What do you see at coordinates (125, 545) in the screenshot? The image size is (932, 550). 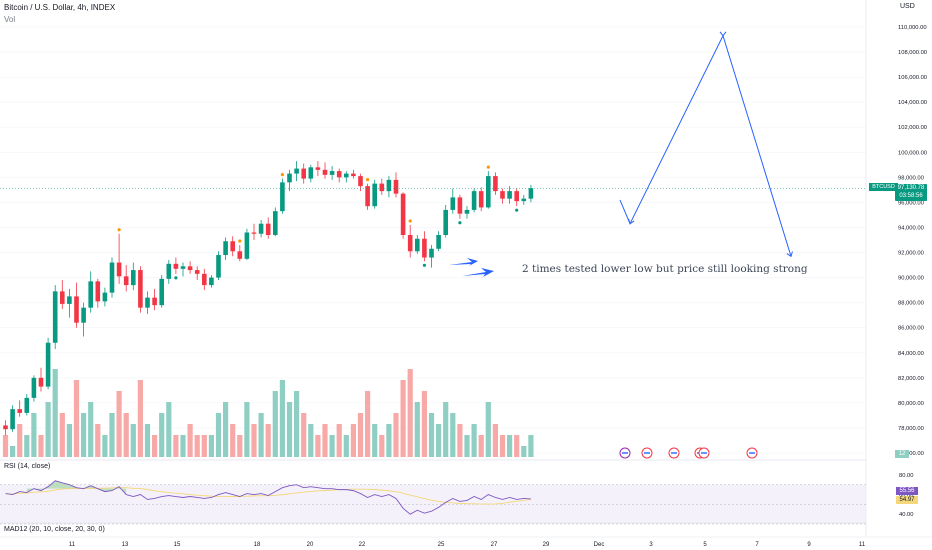 I see `time-tick-label: 13` at bounding box center [125, 545].